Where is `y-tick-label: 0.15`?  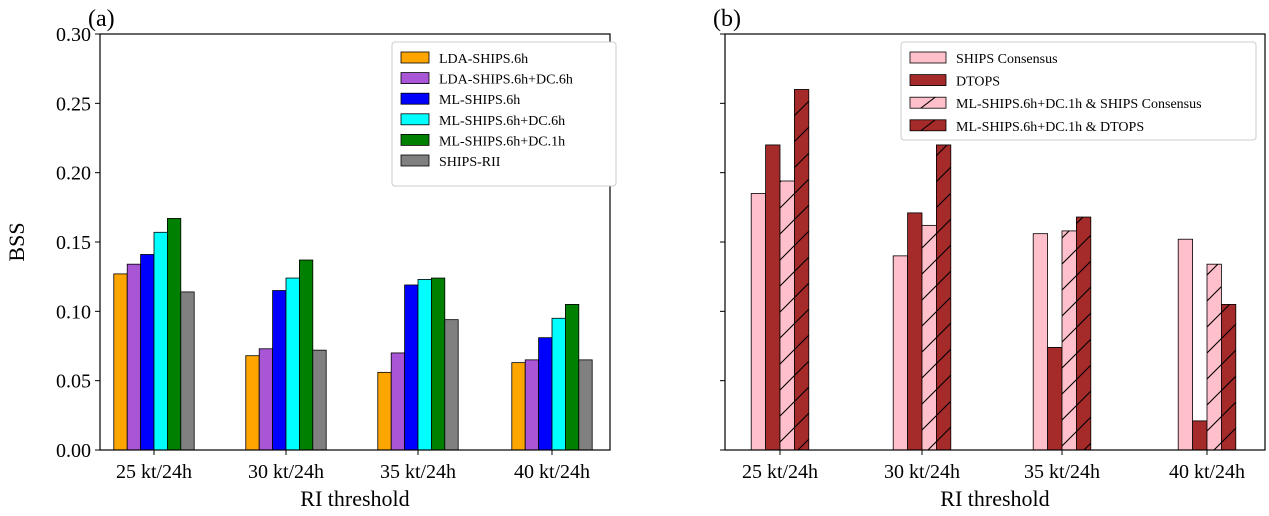 y-tick-label: 0.15 is located at coordinates (73, 243).